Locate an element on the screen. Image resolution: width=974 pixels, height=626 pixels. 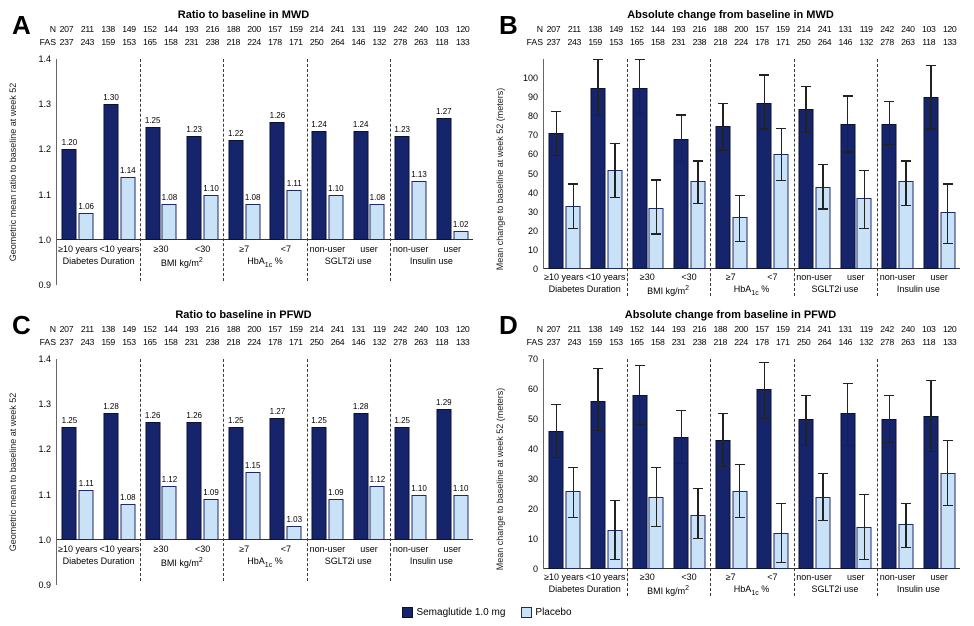
y-tick-label: 70 is located at coordinates (532, 359).